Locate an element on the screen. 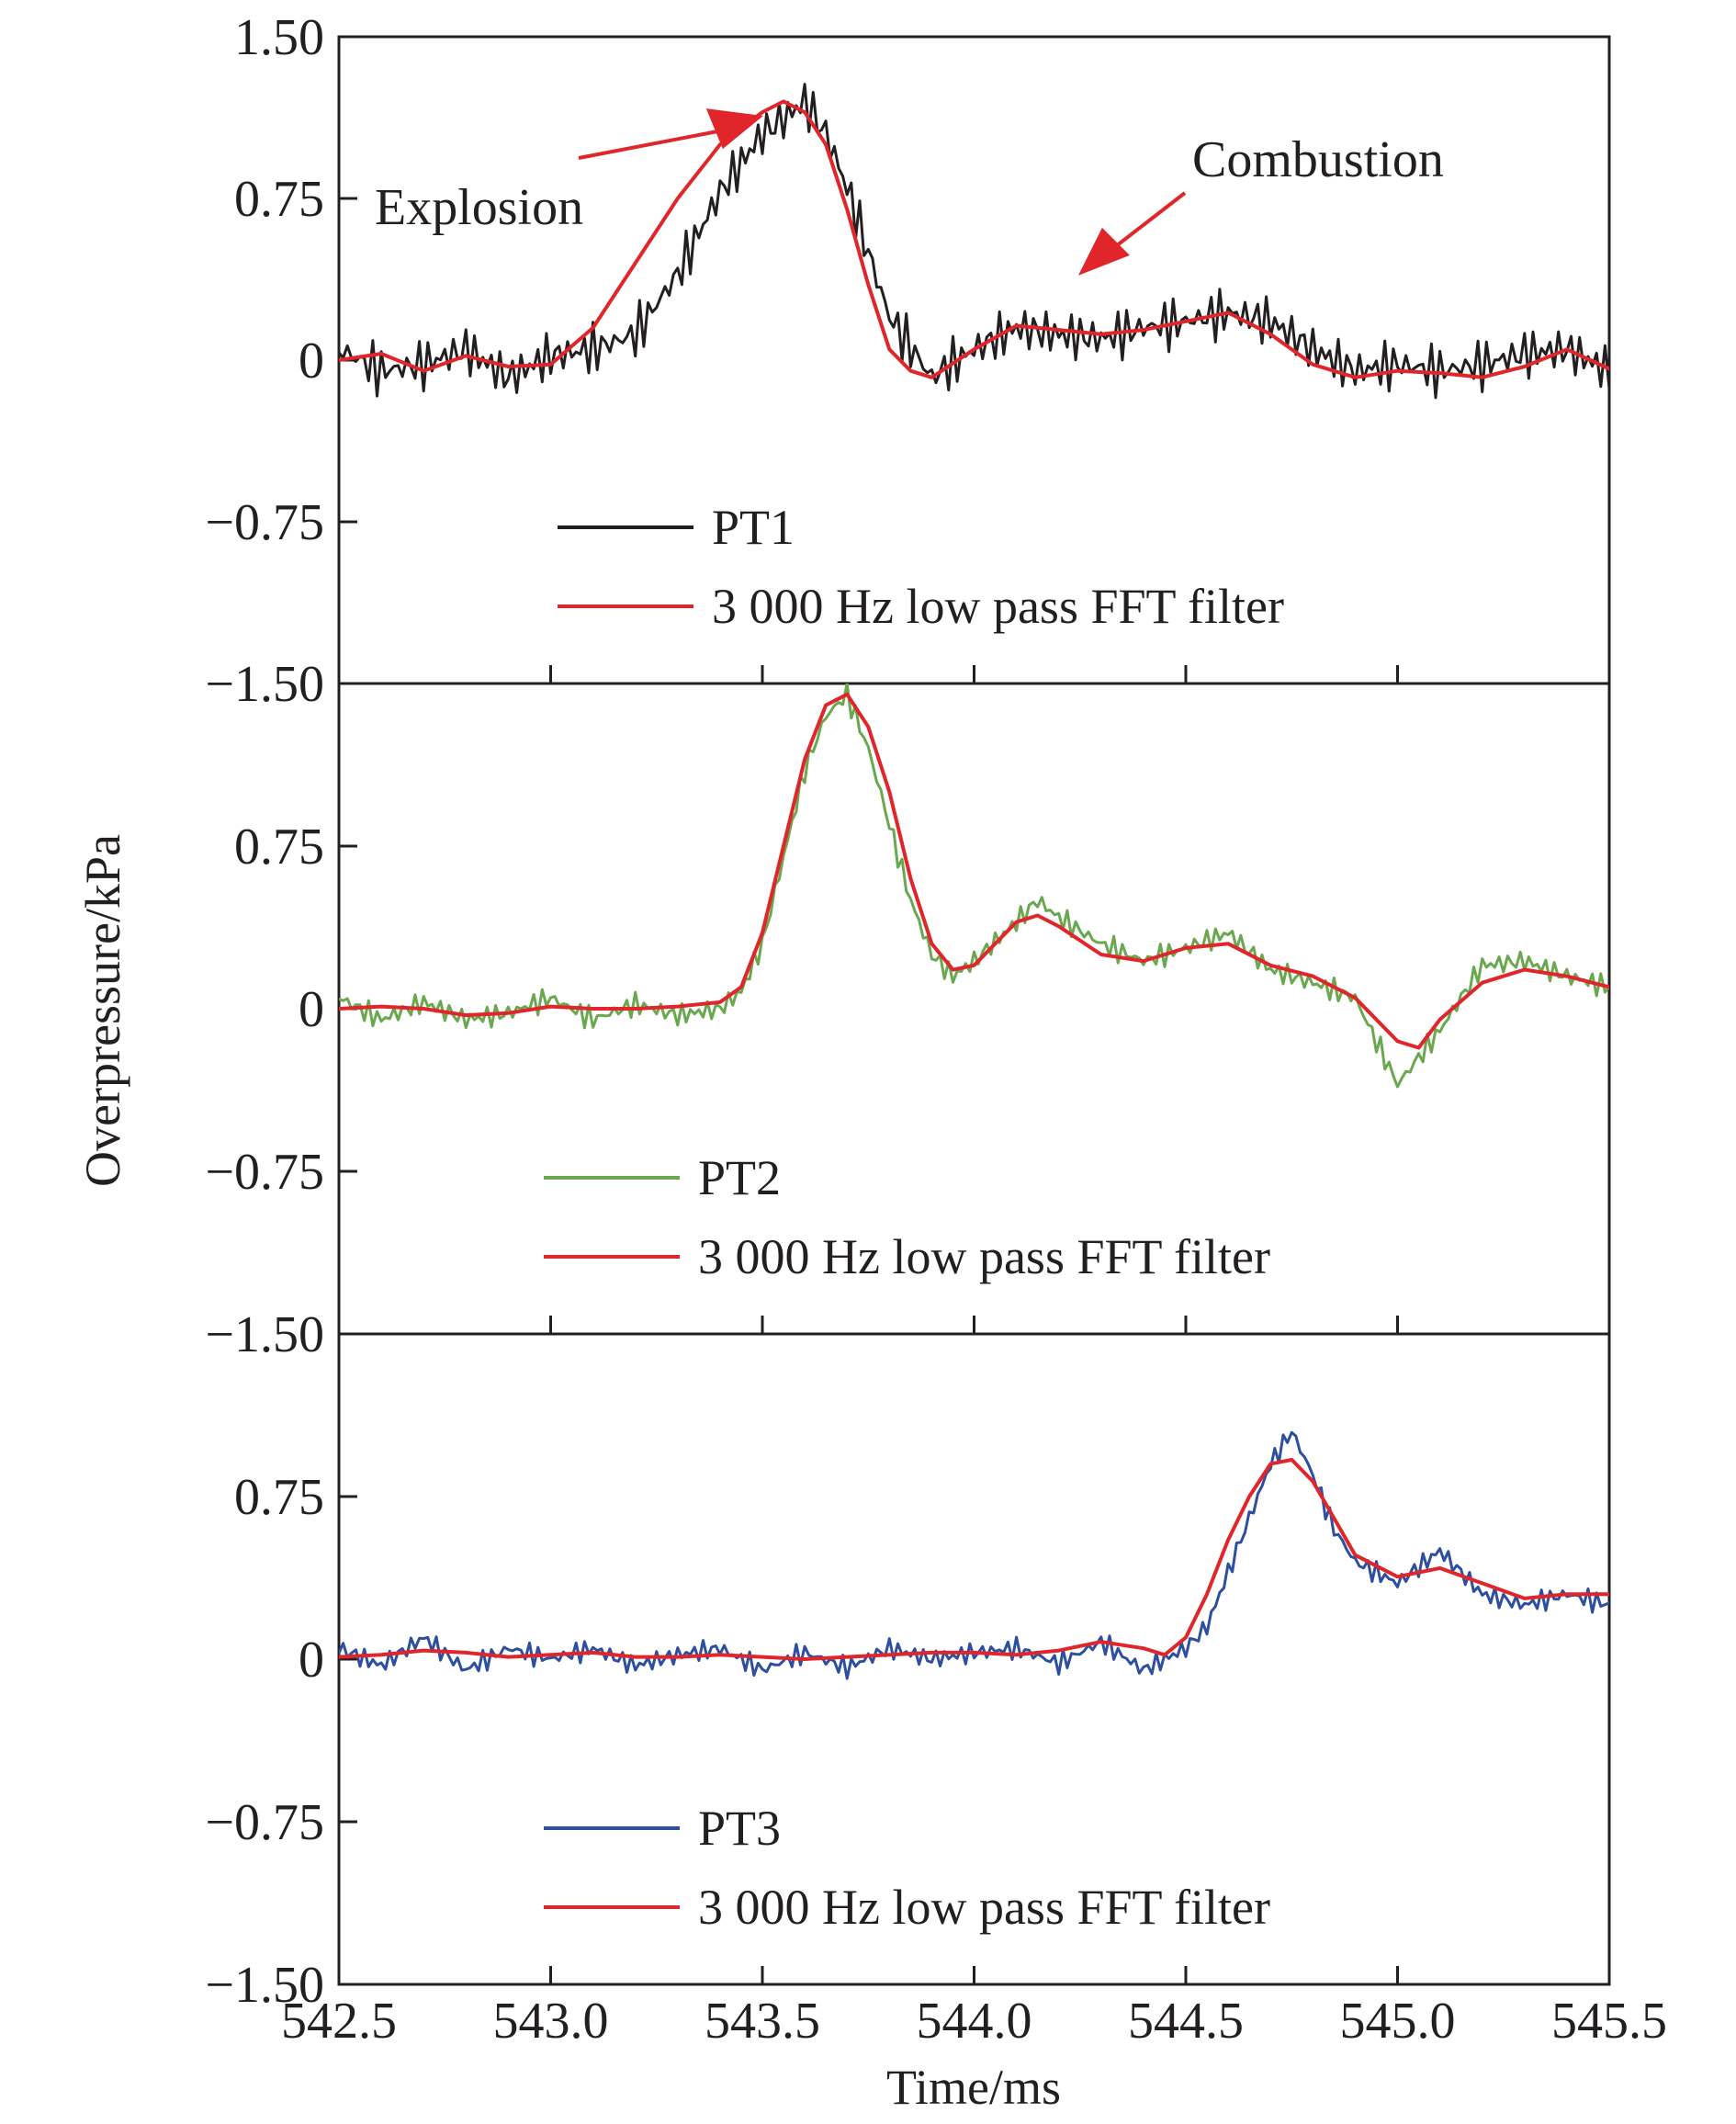 The width and height of the screenshot is (1736, 2124). x-axis-title: Time/ms is located at coordinates (973, 2087).